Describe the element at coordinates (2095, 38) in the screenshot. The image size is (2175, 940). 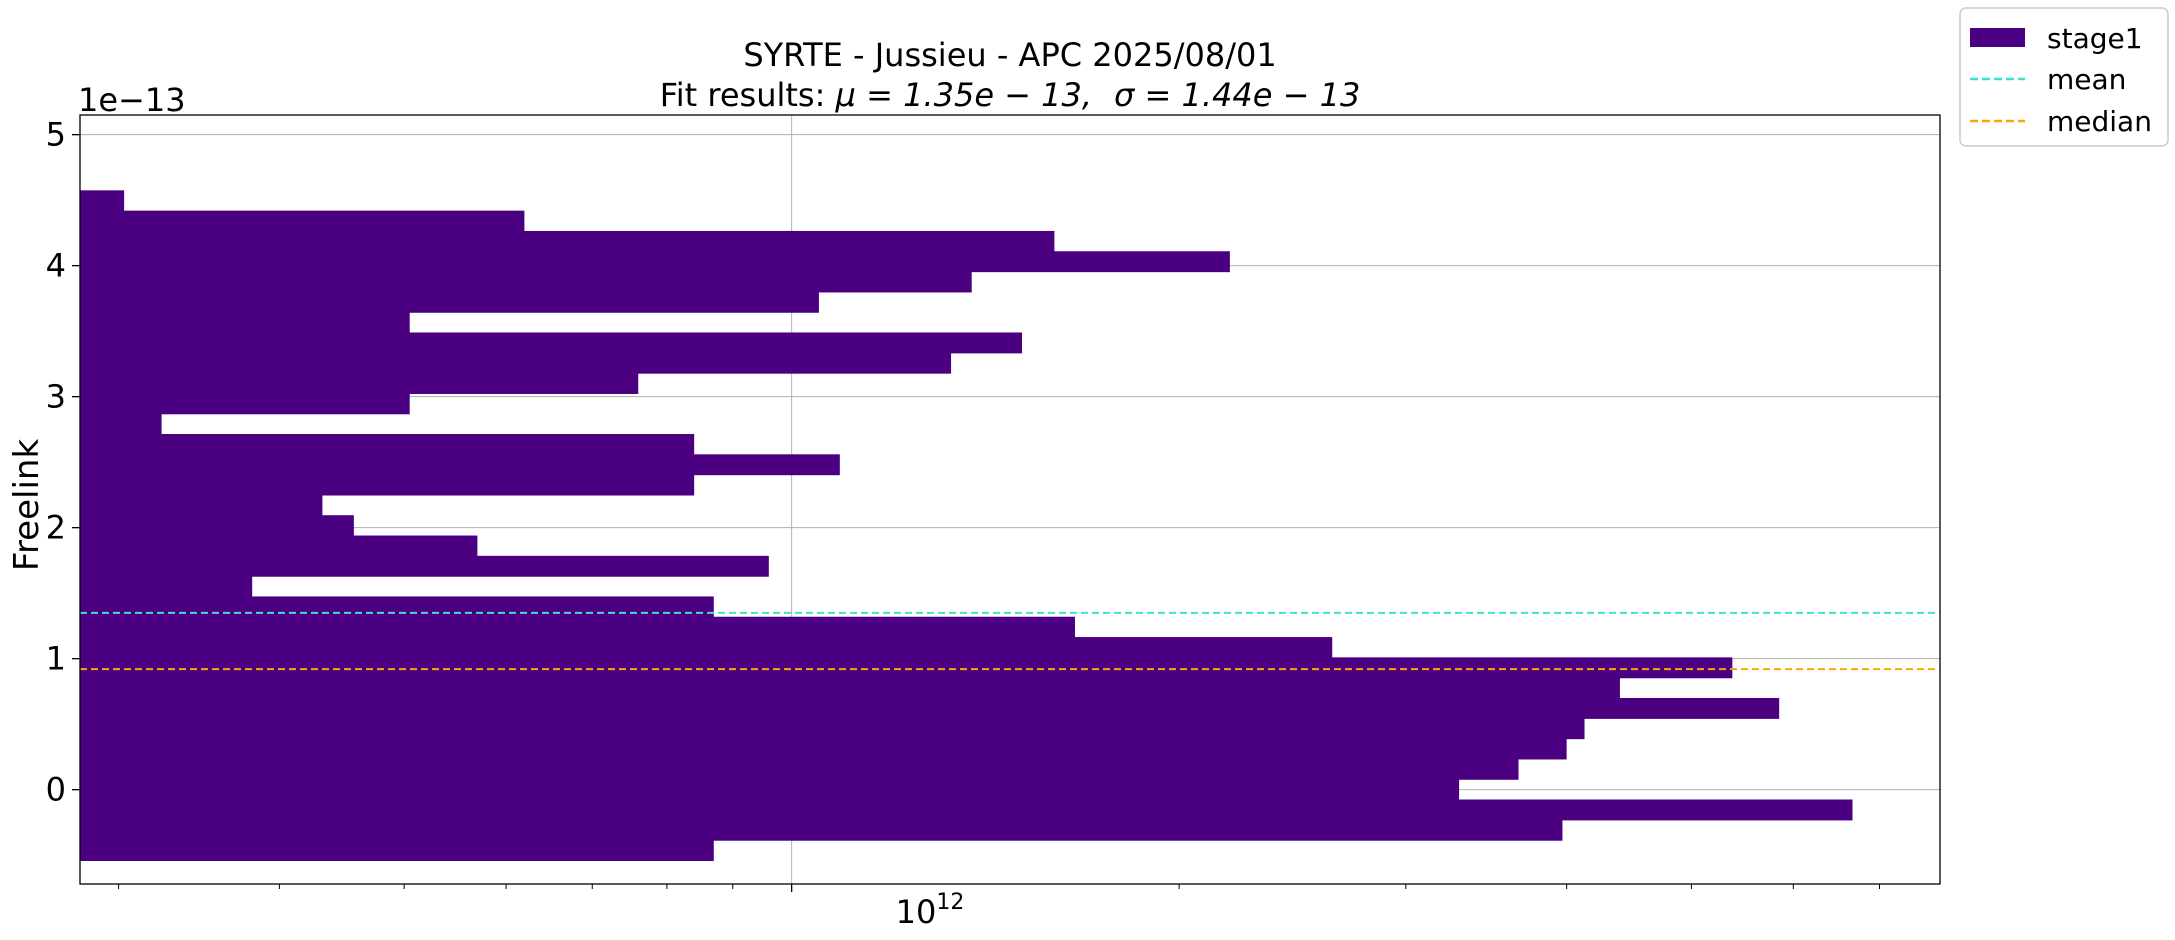
I see `legend-label-stage1: stage1` at that location.